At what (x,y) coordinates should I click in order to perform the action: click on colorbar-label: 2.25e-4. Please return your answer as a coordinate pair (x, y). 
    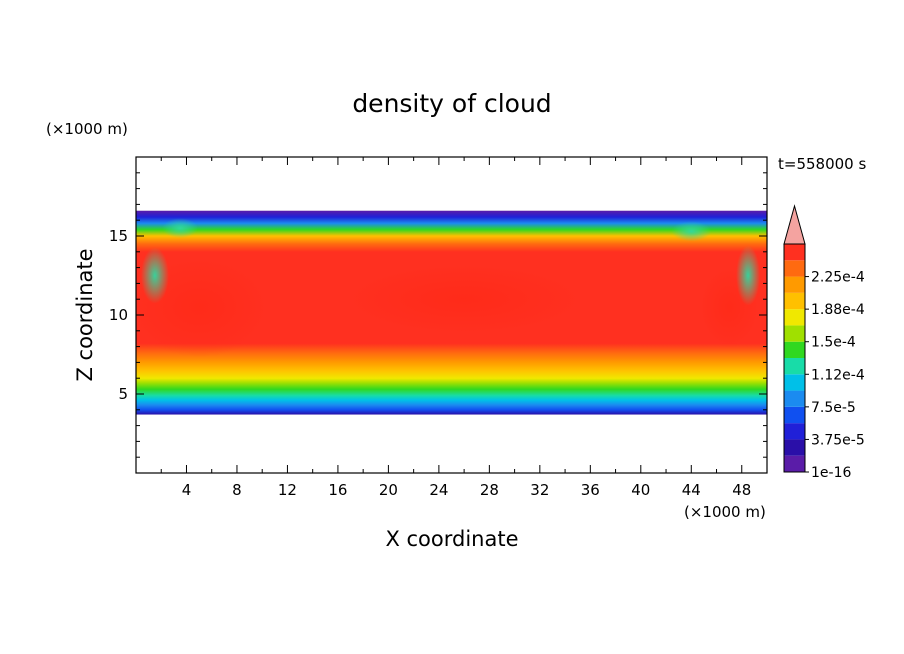
    Looking at the image, I should click on (838, 278).